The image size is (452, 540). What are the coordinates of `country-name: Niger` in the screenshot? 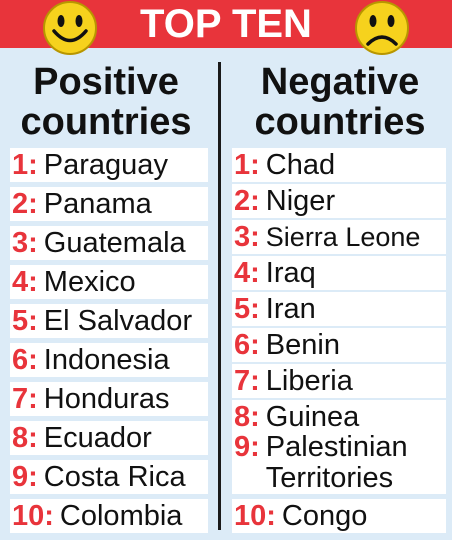 It's located at (300, 200).